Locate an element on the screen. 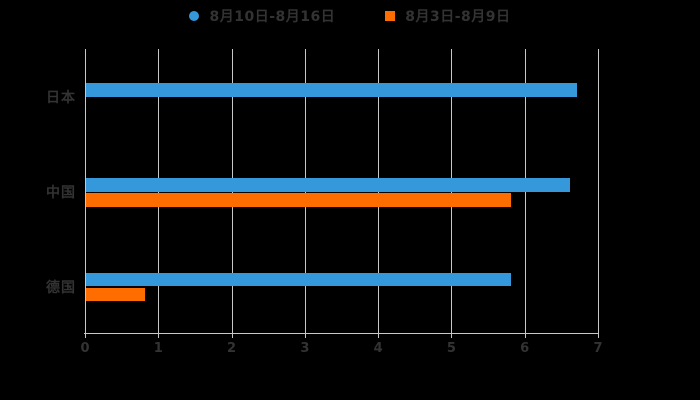  x-tick-label: 6 is located at coordinates (525, 348).